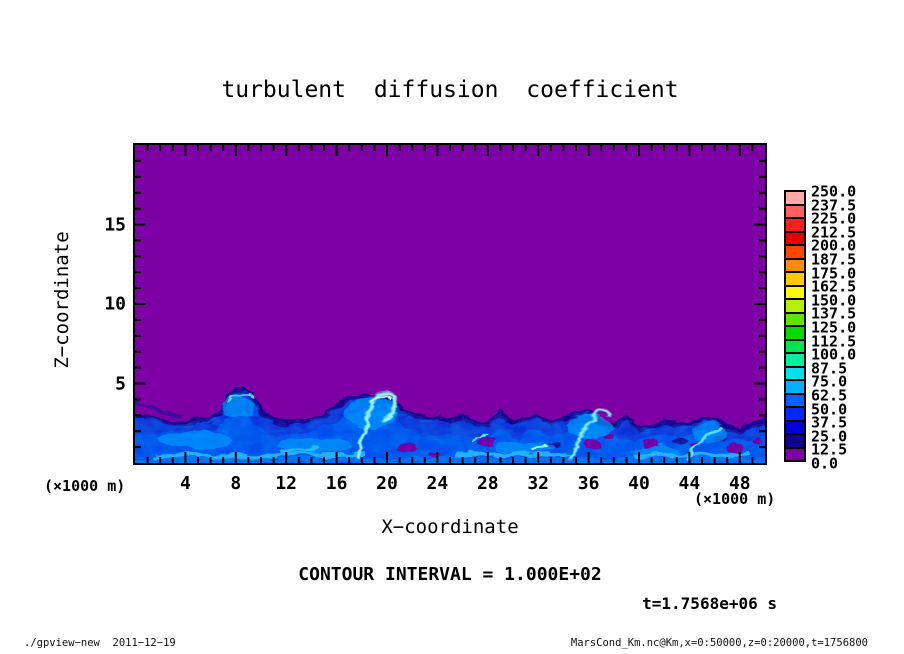 This screenshot has height=654, width=904. I want to click on y-axis-title: Z−coordinate, so click(62, 300).